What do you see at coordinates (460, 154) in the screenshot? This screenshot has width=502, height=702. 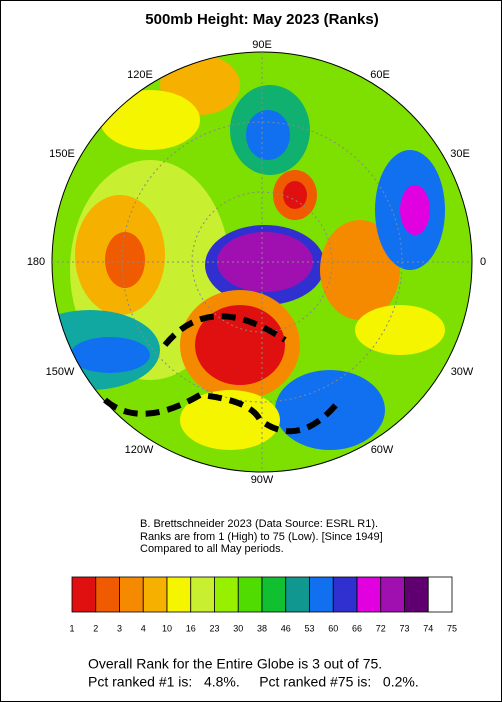 I see `lon-label: 30E` at bounding box center [460, 154].